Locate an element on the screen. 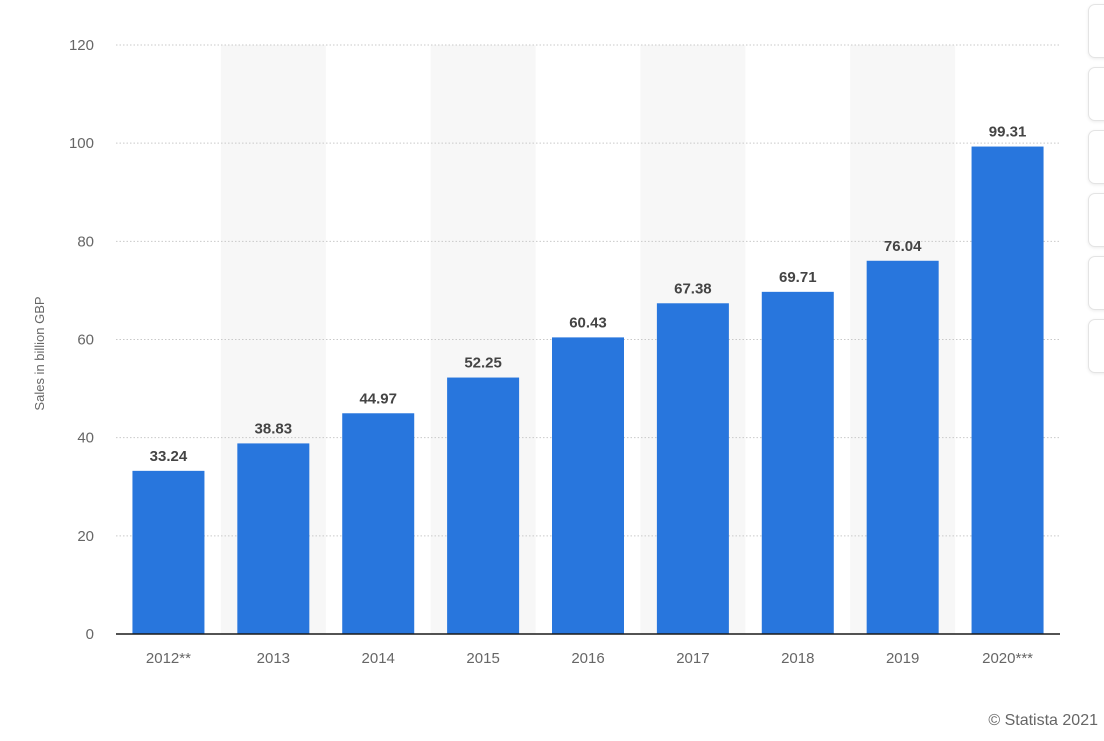 The image size is (1104, 741). y-tick-label: 60 is located at coordinates (85, 340).